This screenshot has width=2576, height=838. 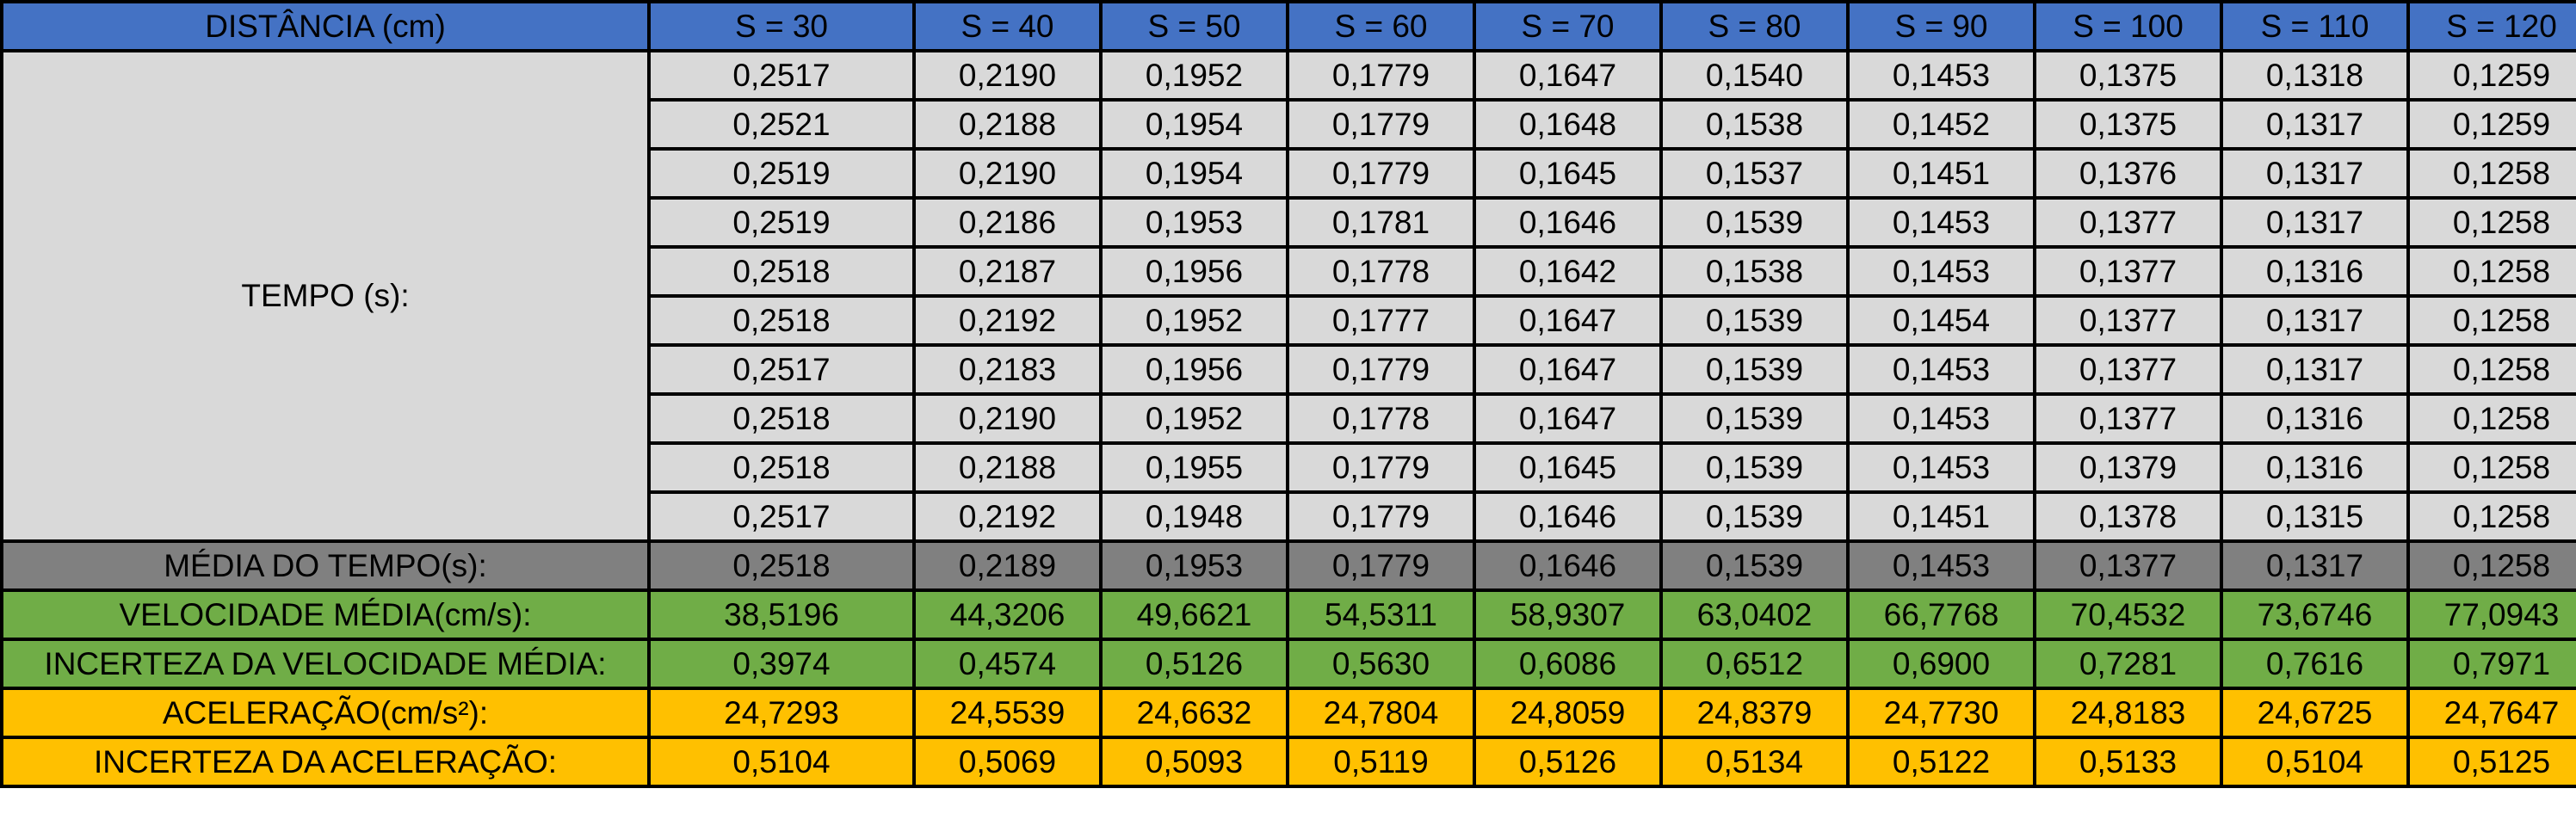 I want to click on header-cell: S = 120, so click(x=2491, y=26).